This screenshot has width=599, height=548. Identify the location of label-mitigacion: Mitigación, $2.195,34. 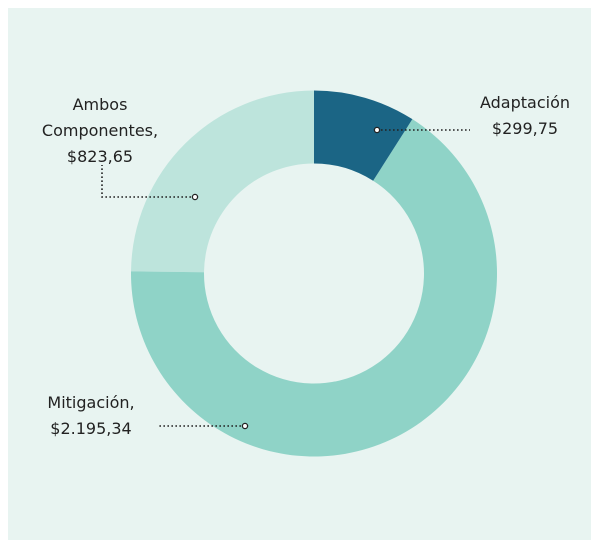
(91, 416).